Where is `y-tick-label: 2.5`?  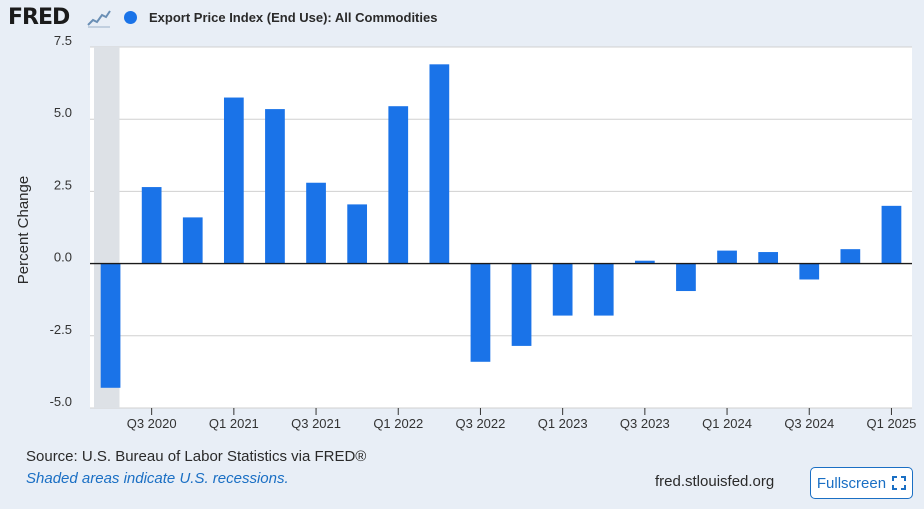 y-tick-label: 2.5 is located at coordinates (63, 184).